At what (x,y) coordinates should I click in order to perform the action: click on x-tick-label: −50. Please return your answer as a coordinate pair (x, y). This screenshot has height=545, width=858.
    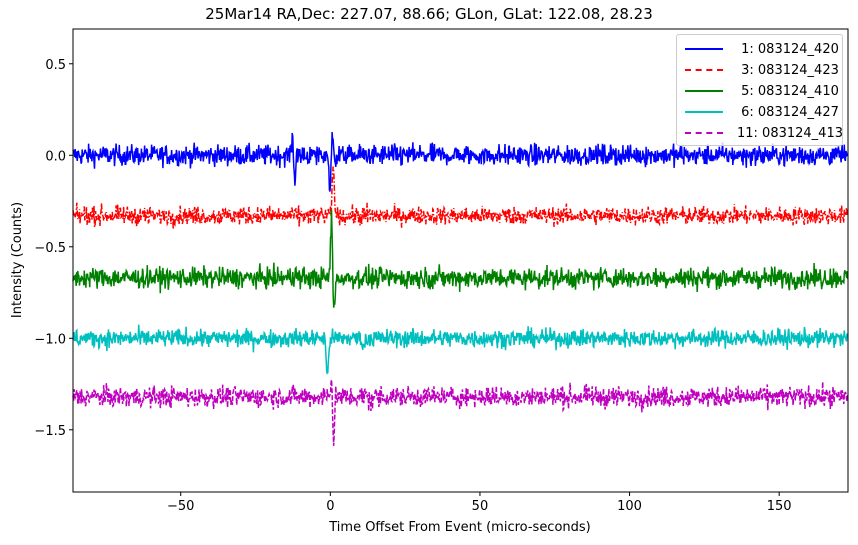
    Looking at the image, I should click on (180, 506).